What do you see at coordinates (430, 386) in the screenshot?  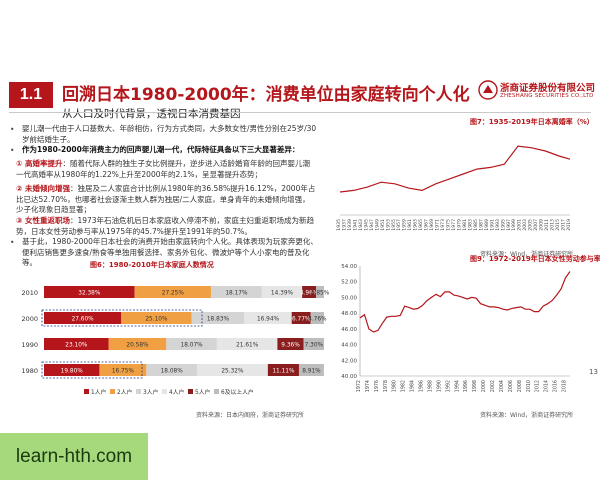 I see `x-tick-label: 1988` at bounding box center [430, 386].